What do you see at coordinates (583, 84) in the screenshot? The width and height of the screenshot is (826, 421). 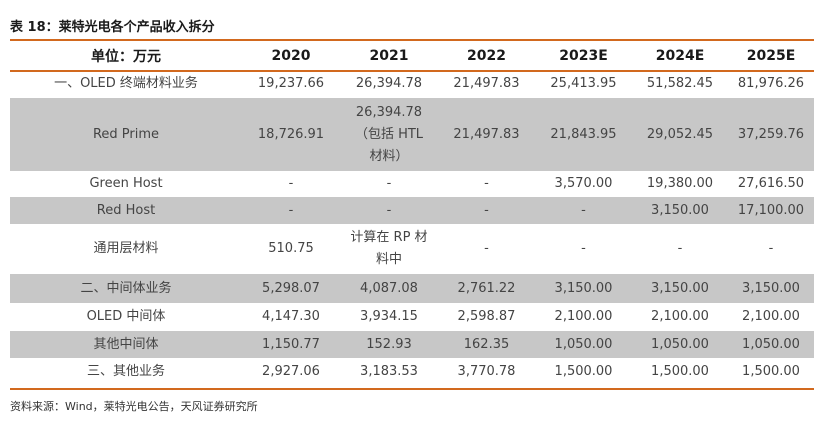 I see `cell-value: 25,413.95` at bounding box center [583, 84].